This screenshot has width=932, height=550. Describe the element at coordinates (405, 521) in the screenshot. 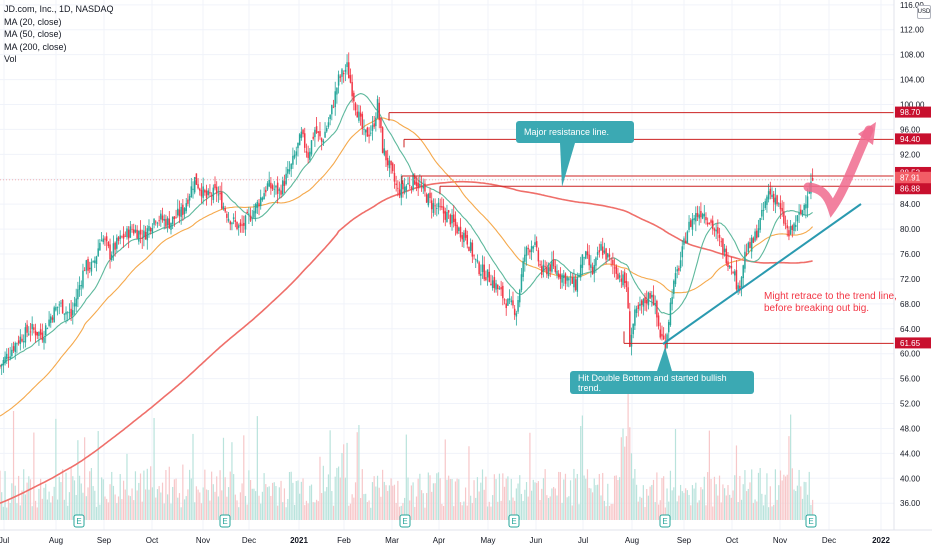

I see `earnings-marker` at that location.